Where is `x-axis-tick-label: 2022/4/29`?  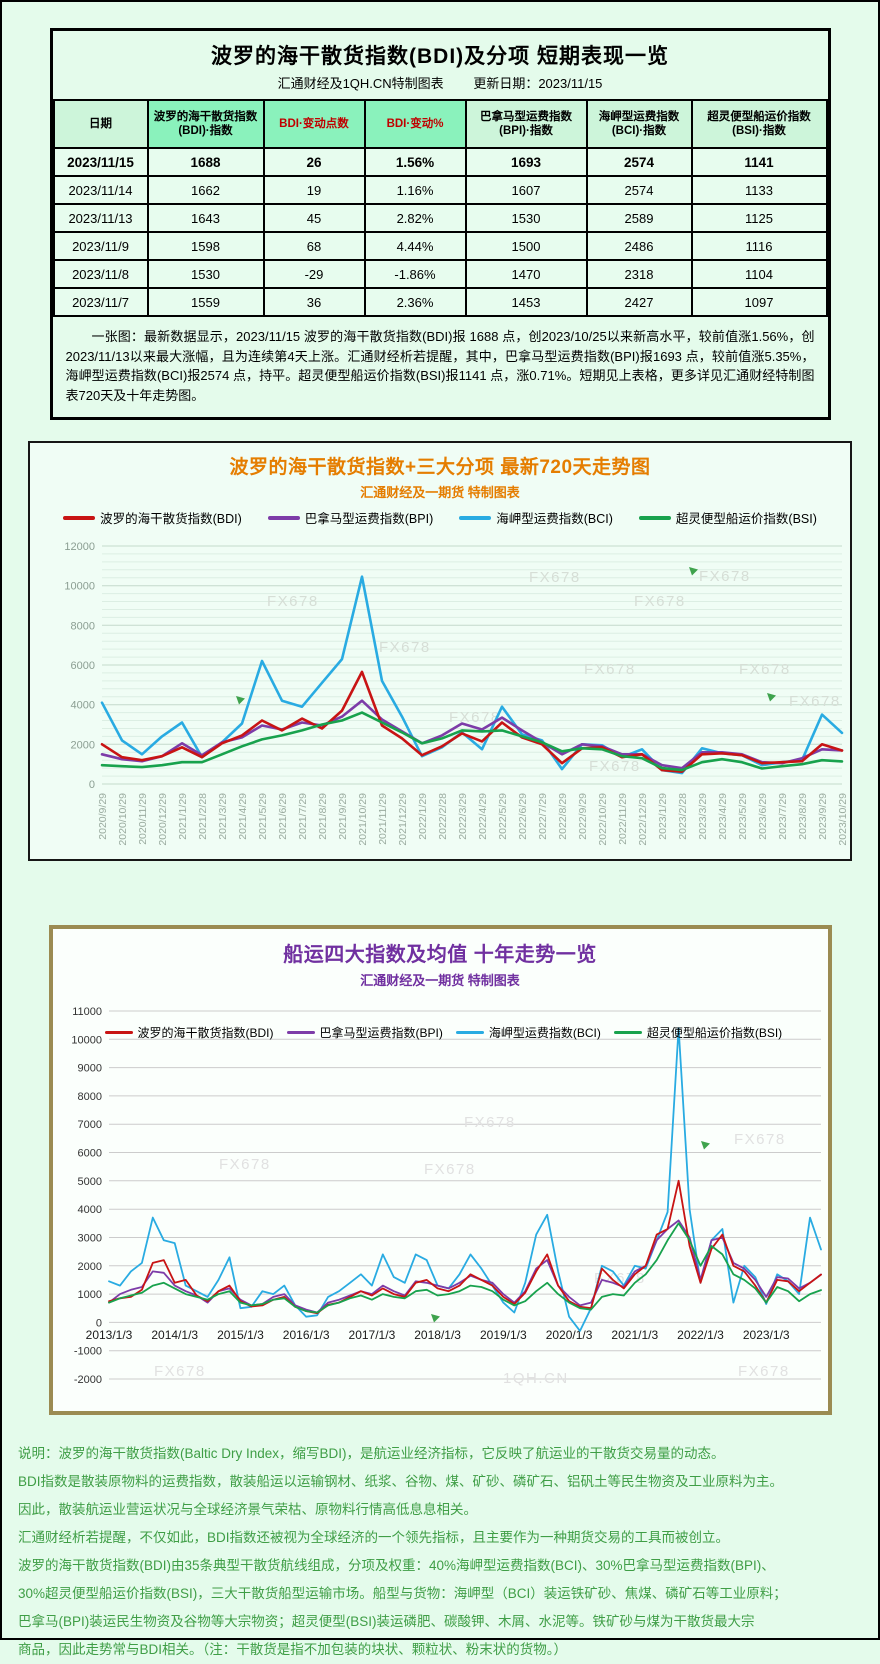
x-axis-tick-label: 2022/4/29 is located at coordinates (483, 816).